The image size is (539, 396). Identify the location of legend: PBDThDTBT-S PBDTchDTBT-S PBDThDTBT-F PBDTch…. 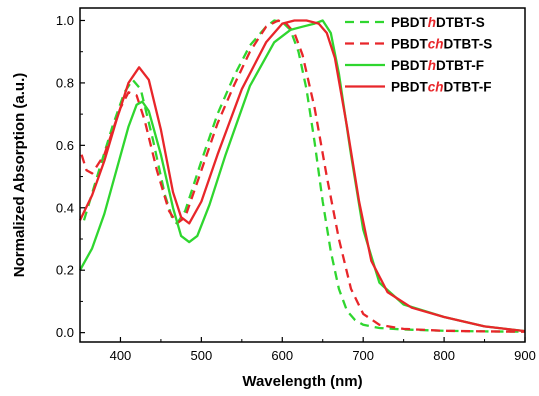
(418, 55).